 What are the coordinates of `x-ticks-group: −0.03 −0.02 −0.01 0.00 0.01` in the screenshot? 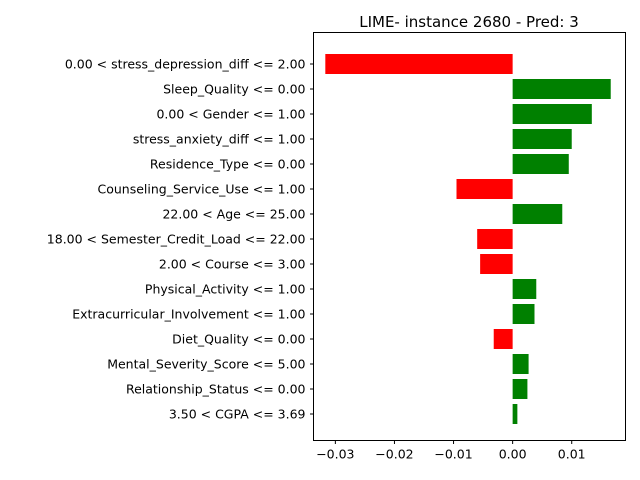 It's located at (451, 451).